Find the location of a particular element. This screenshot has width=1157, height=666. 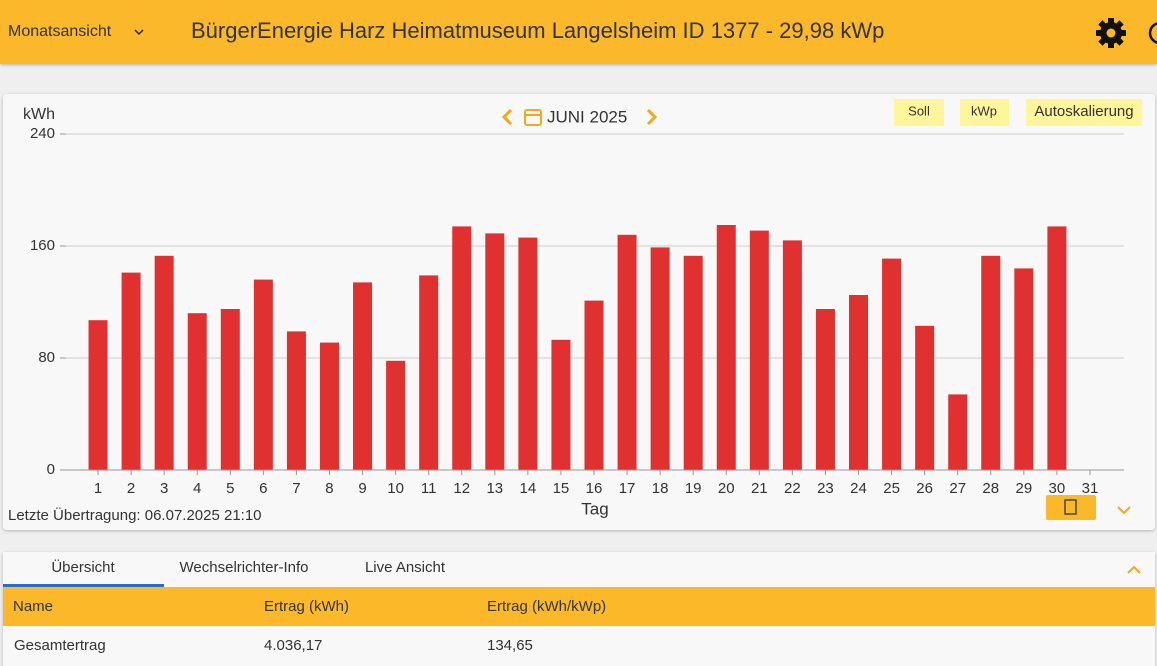

x-tick-label: 5 is located at coordinates (230, 488).